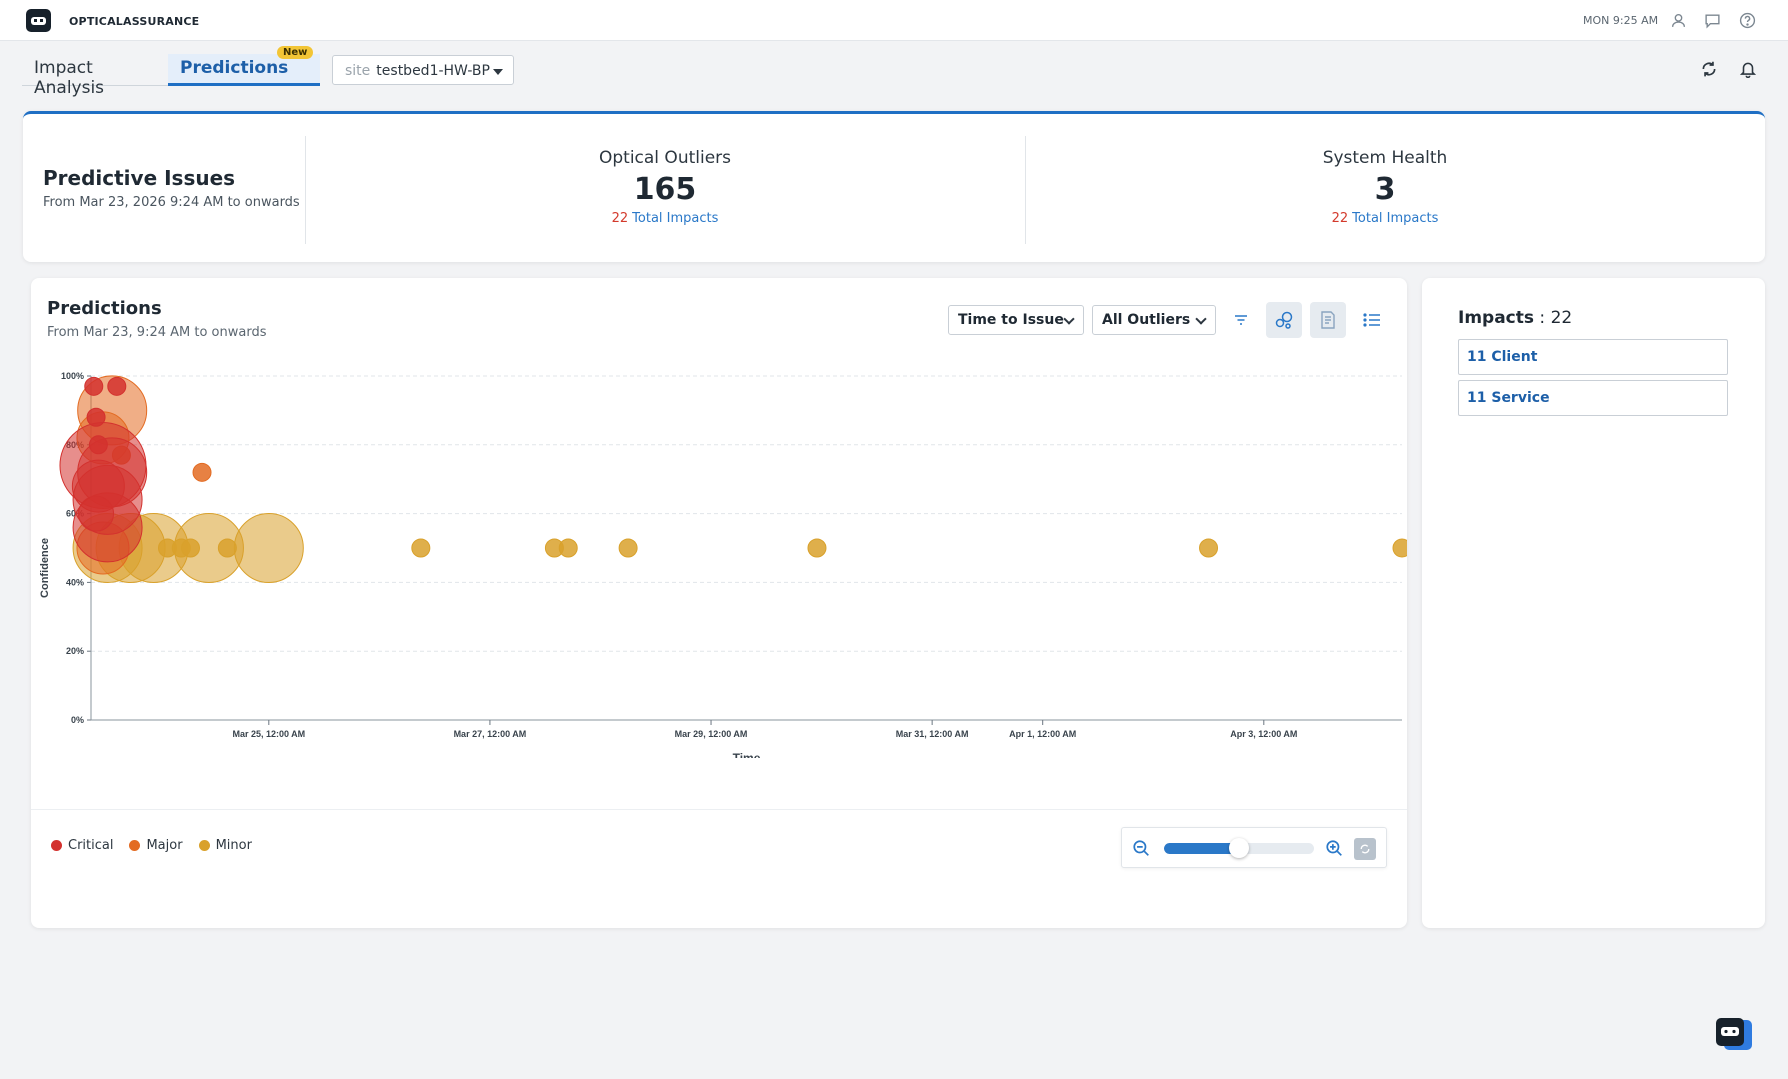  I want to click on tab-predictions: Predictions, so click(244, 70).